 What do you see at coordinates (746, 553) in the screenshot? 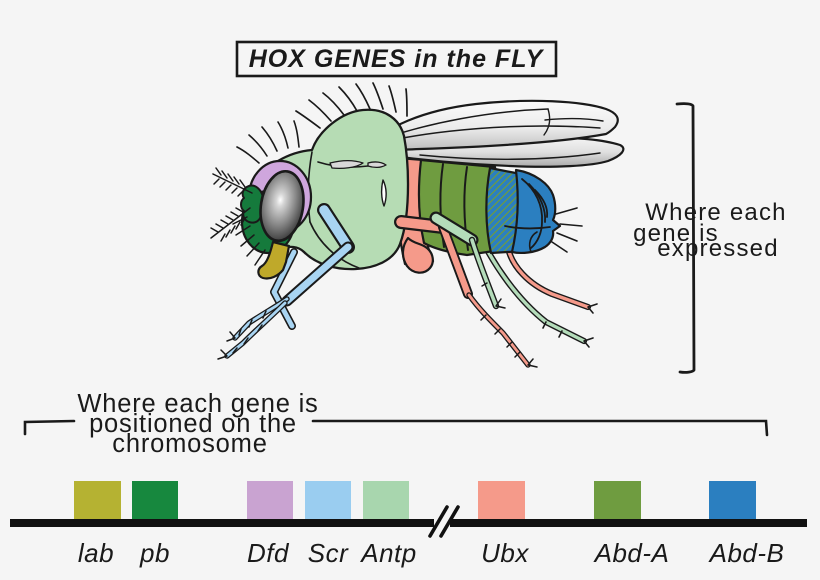
I see `svg-text: Abd-B` at bounding box center [746, 553].